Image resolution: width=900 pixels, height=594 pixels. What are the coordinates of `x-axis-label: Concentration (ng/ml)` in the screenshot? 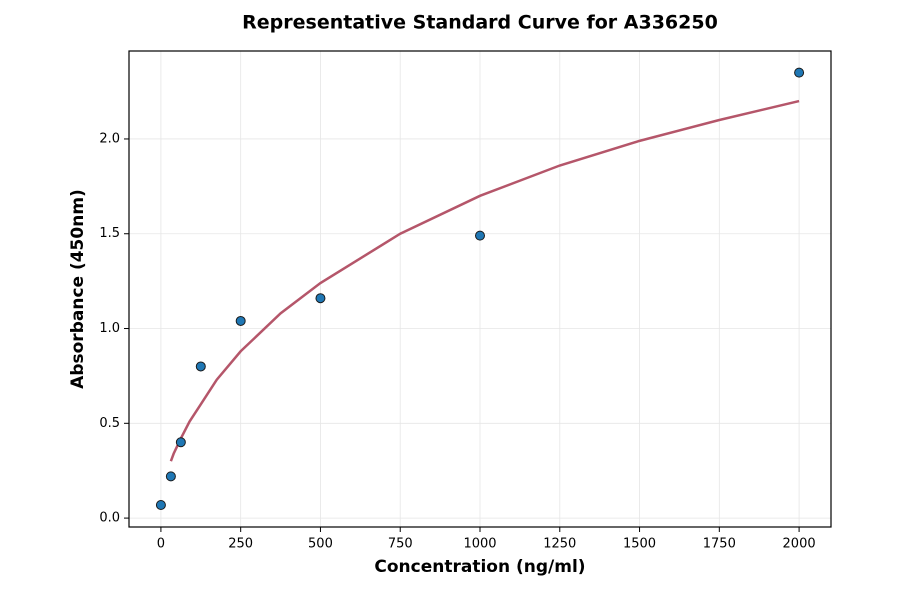 It's located at (479, 567).